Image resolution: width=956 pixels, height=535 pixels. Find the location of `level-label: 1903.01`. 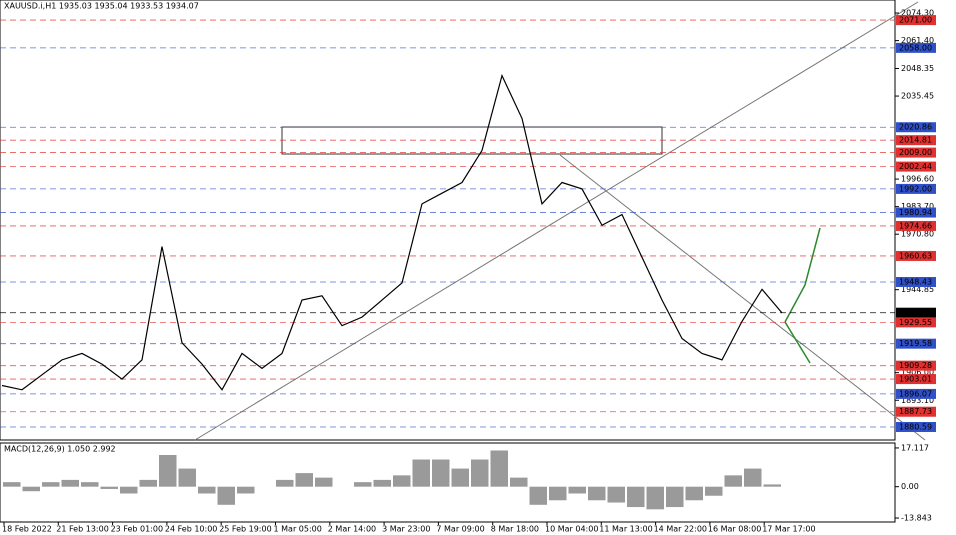

level-label: 1903.01 is located at coordinates (915, 379).